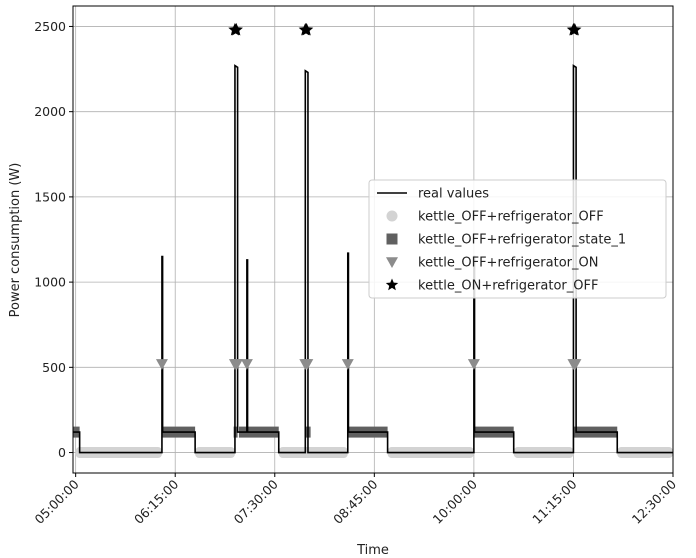  What do you see at coordinates (15, 240) in the screenshot?
I see `y-axis-title: Power consumption (W)` at bounding box center [15, 240].